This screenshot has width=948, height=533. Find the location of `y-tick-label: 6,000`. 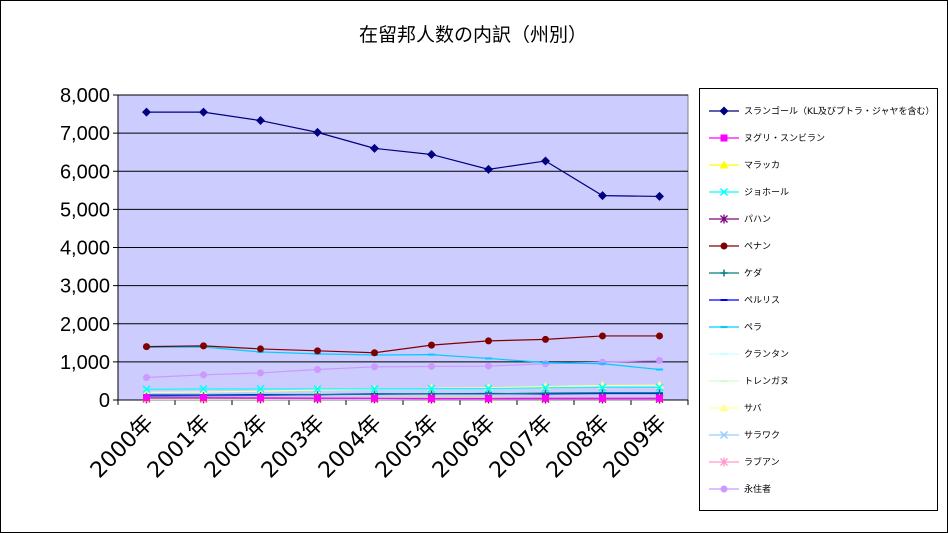

y-tick-label: 6,000 is located at coordinates (85, 172).